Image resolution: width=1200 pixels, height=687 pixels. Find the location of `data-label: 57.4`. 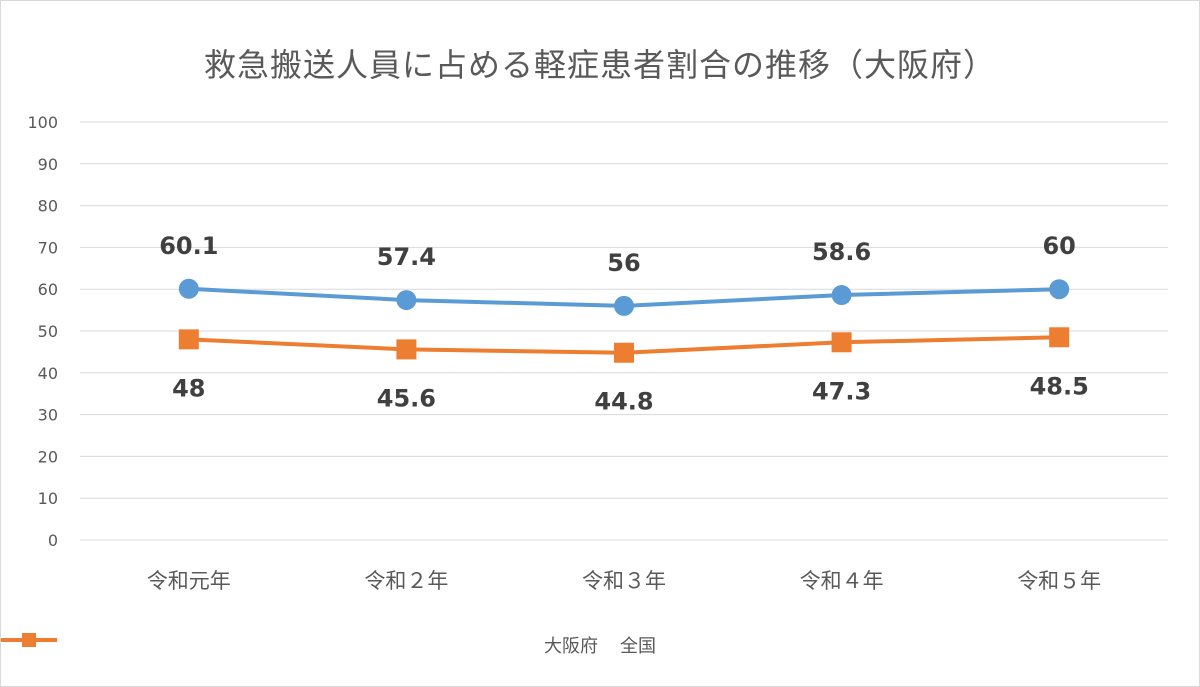

data-label: 57.4 is located at coordinates (406, 257).